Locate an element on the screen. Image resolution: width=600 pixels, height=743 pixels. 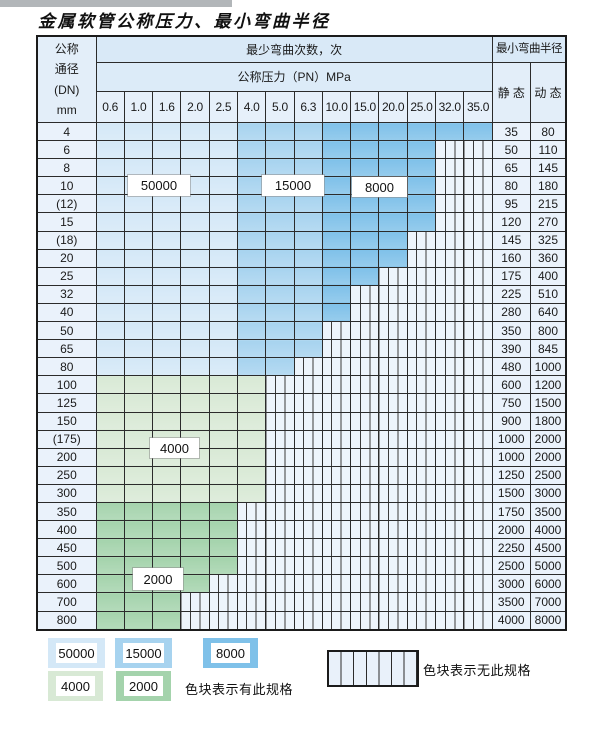
dn-cell: (12) is located at coordinates (66, 204).